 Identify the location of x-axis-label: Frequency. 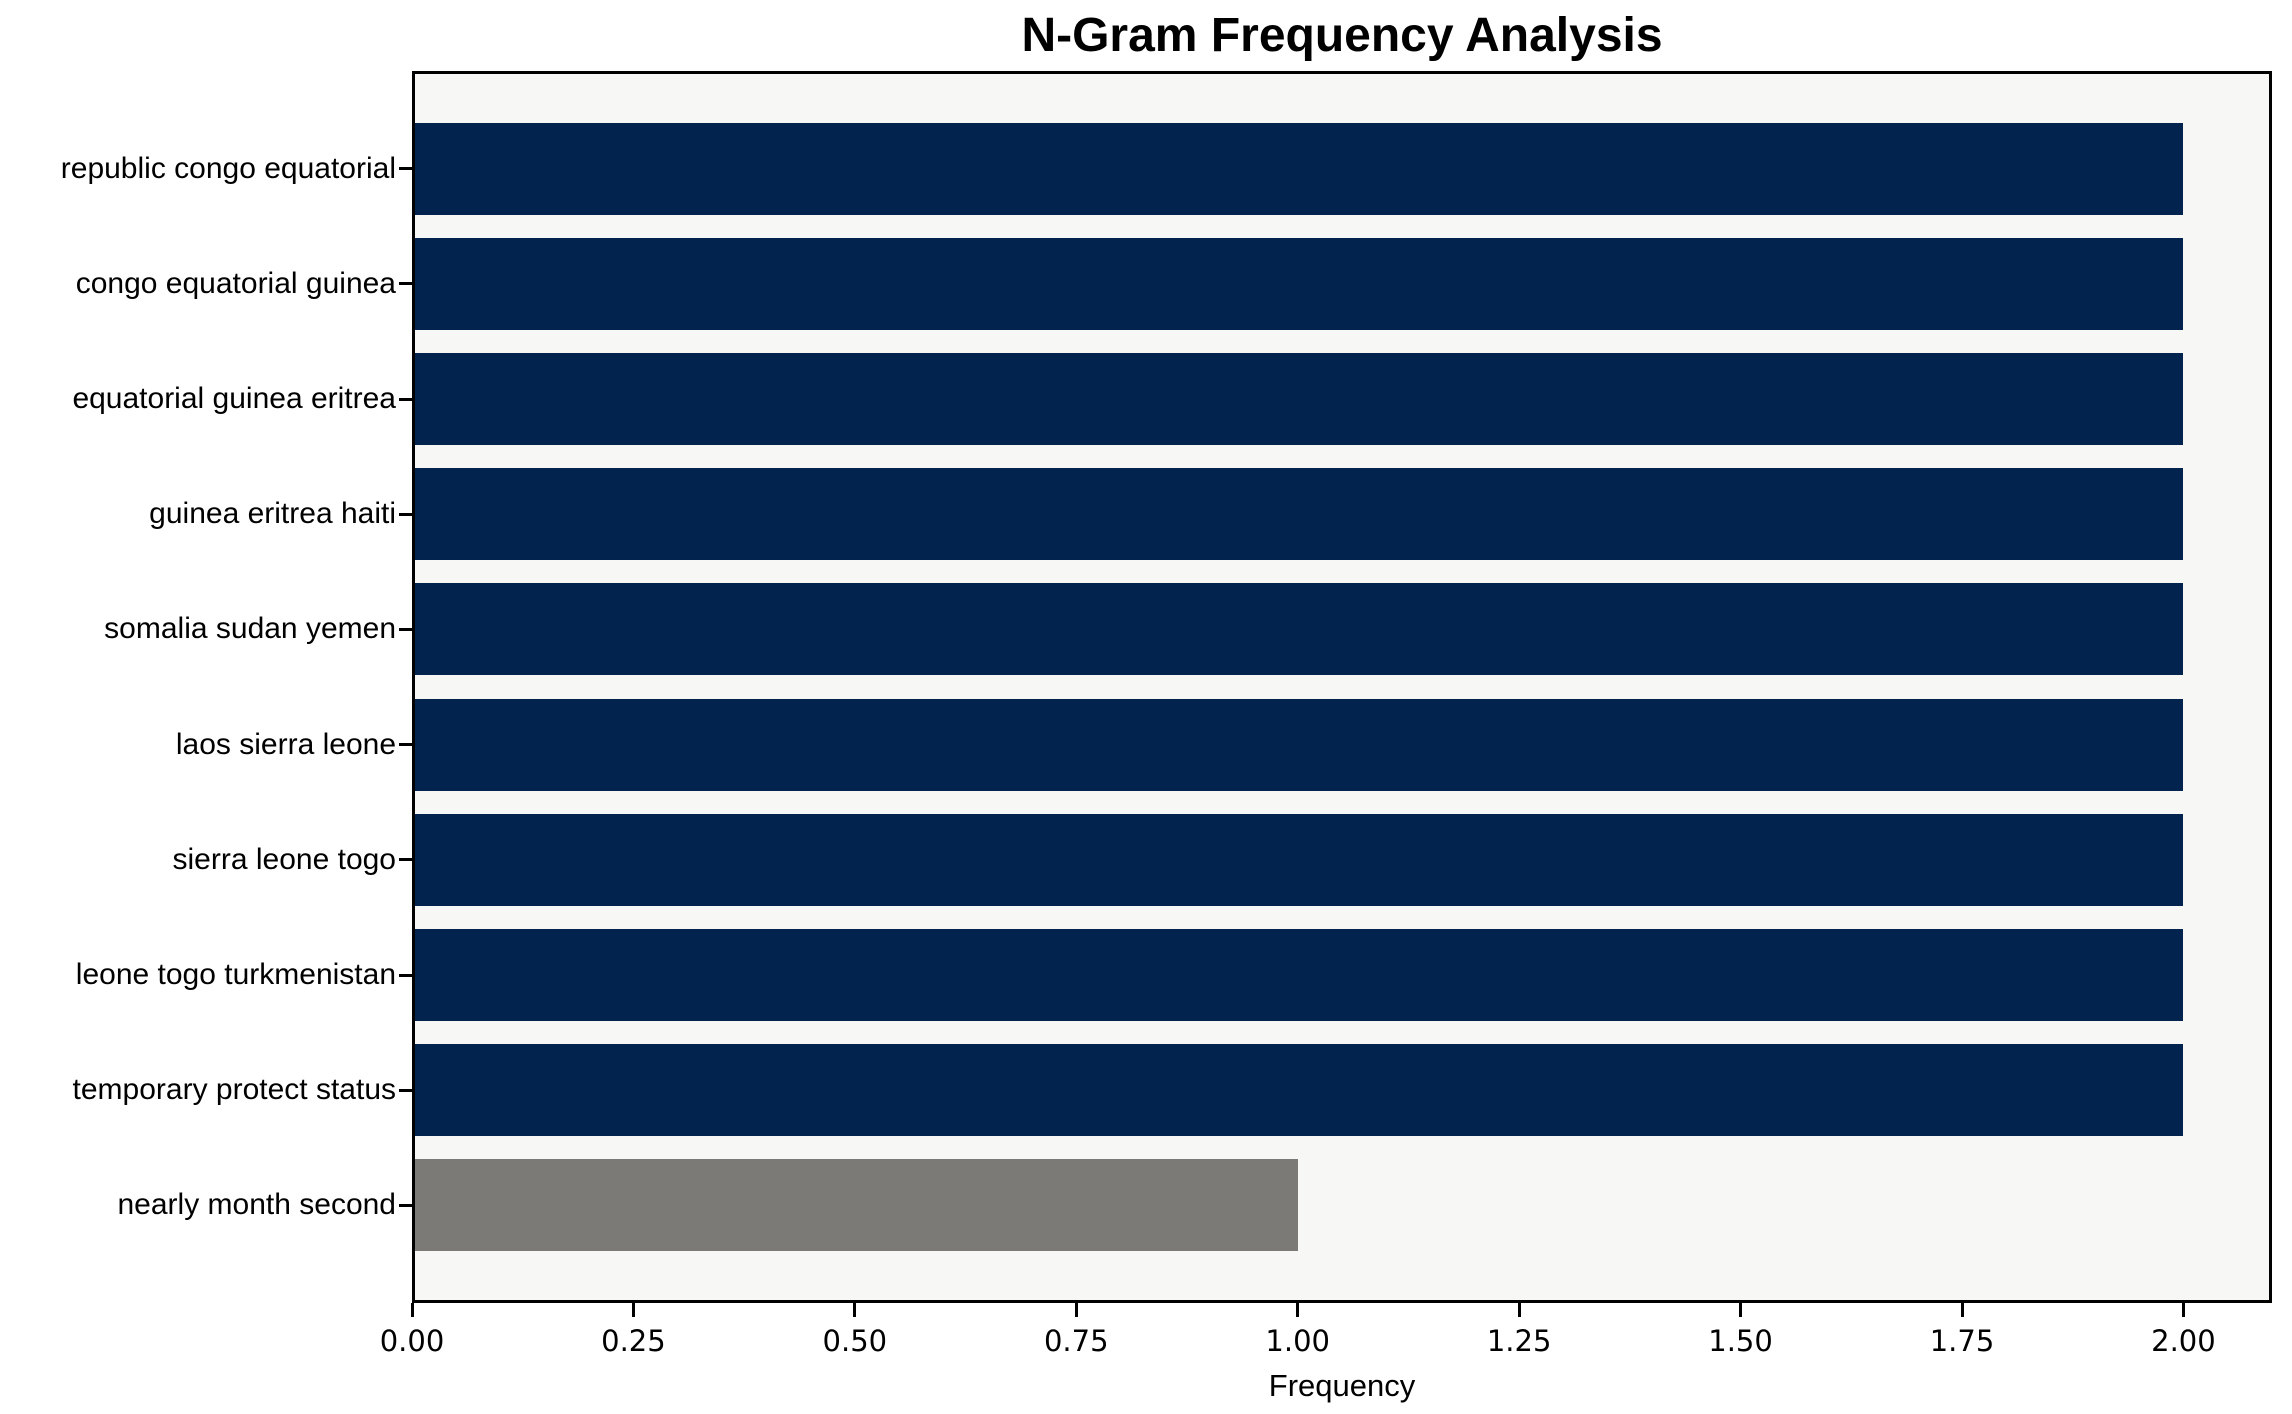
(1342, 1385).